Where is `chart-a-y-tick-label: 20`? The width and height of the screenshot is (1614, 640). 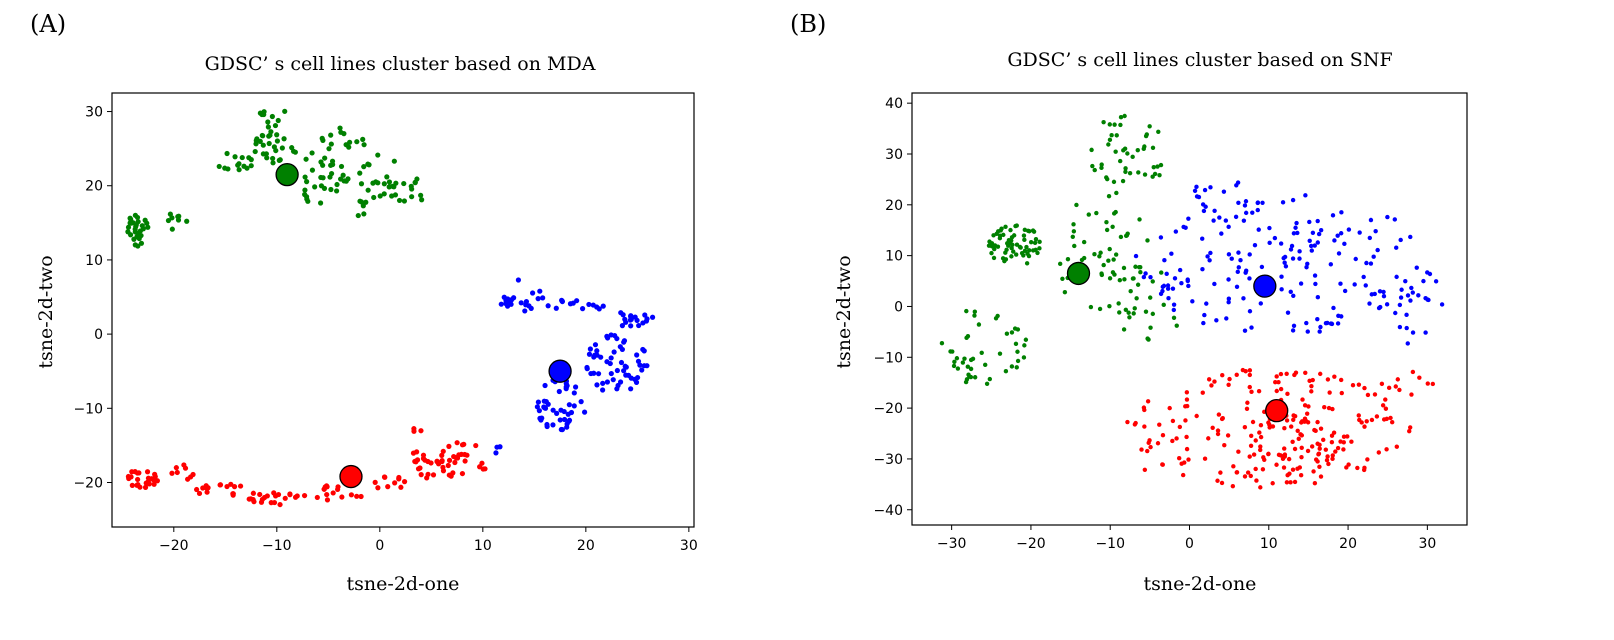 chart-a-y-tick-label: 20 is located at coordinates (94, 187).